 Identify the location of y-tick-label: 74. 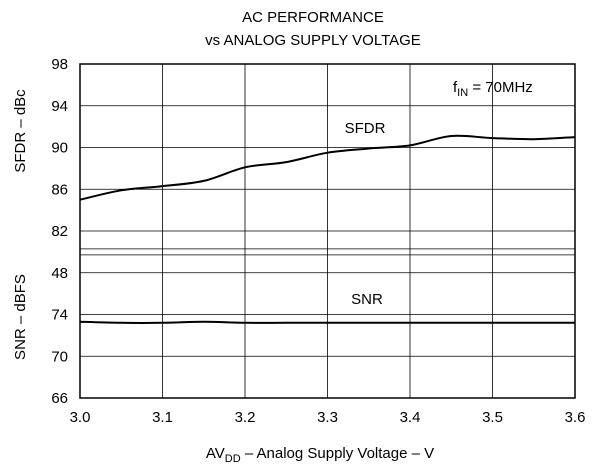
(59, 315).